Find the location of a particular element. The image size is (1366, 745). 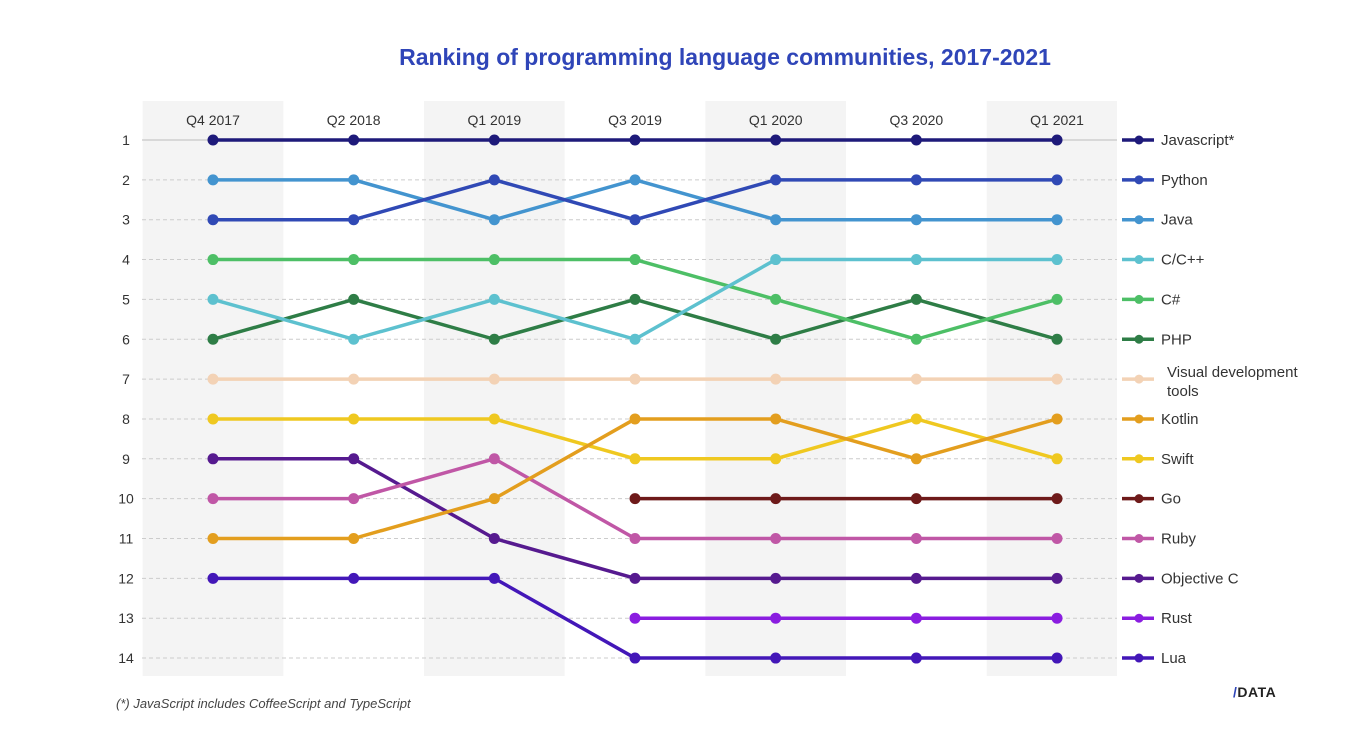

series-visual-development-tools is located at coordinates (635, 379).